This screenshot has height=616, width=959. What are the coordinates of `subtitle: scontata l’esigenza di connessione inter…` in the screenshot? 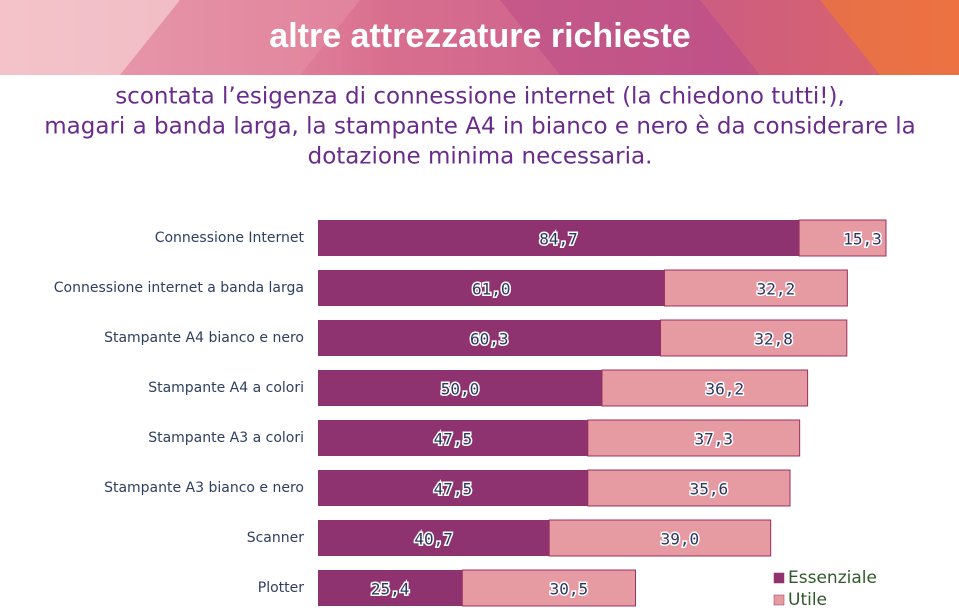 It's located at (480, 97).